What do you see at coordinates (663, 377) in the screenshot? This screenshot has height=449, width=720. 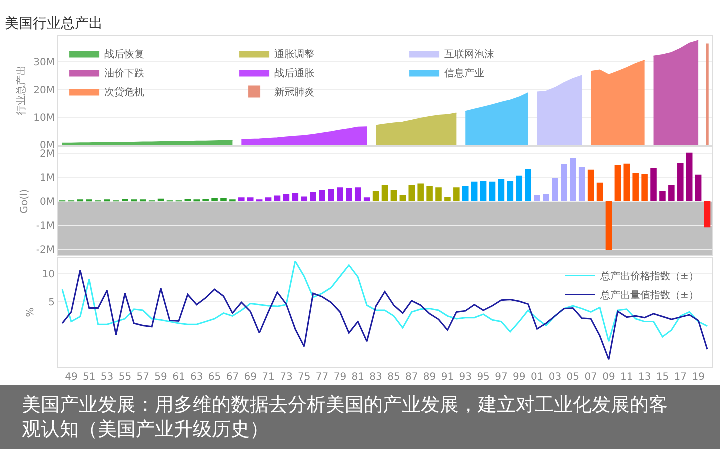 I see `x-tick-label: 15` at bounding box center [663, 377].